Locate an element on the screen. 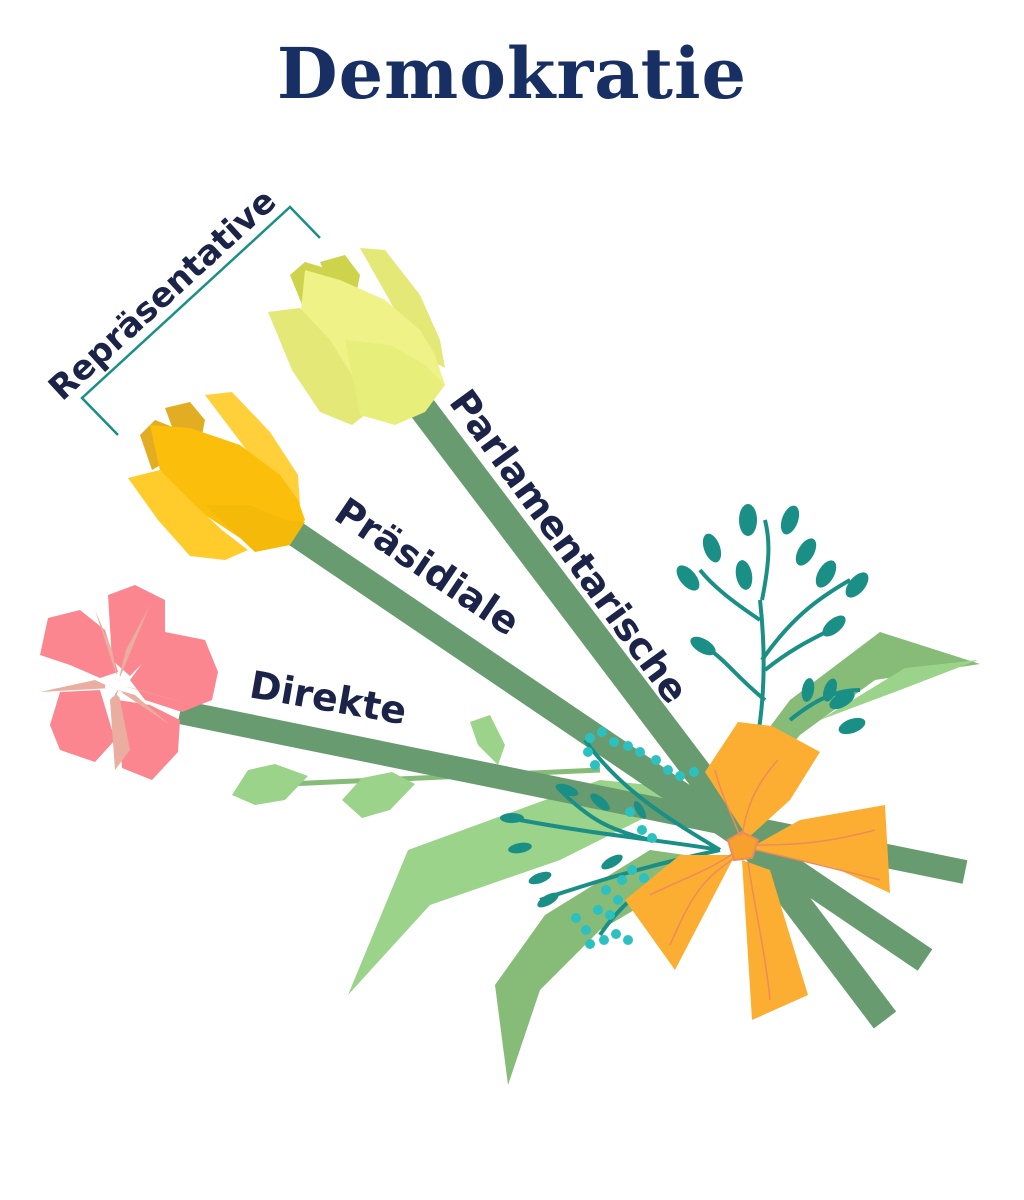 The width and height of the screenshot is (1024, 1200). representative-bracket is located at coordinates (200, 320).